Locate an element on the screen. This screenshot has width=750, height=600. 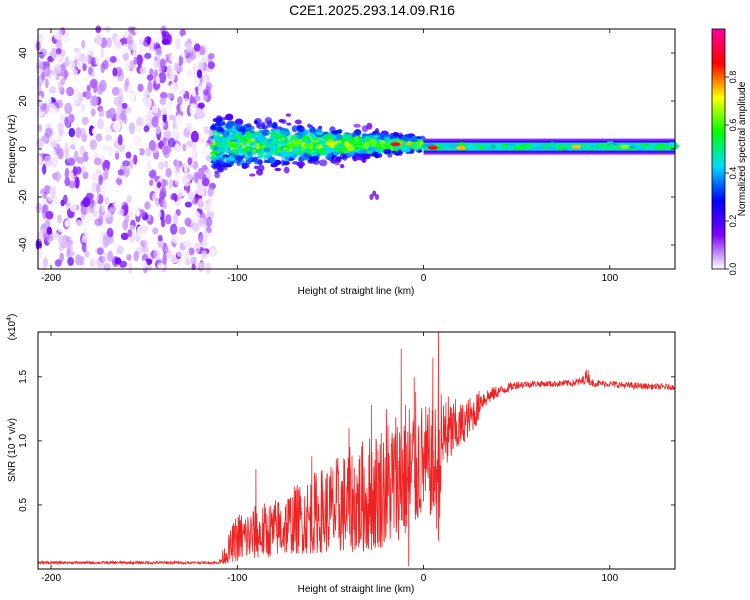
y-tick-label: -40 is located at coordinates (23, 244).